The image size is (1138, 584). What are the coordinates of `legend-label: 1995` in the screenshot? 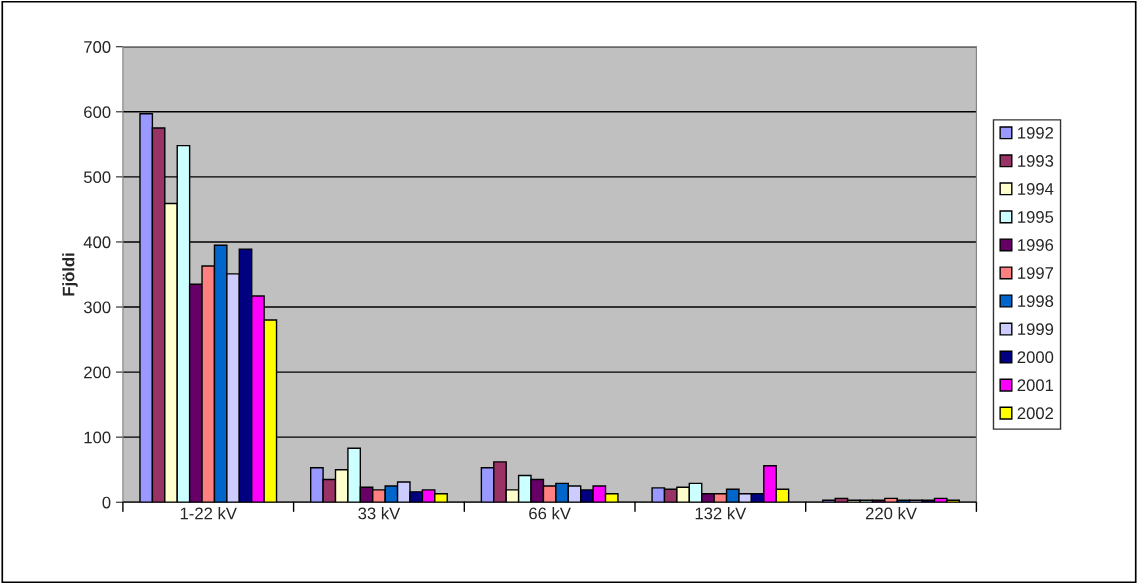 It's located at (1036, 217).